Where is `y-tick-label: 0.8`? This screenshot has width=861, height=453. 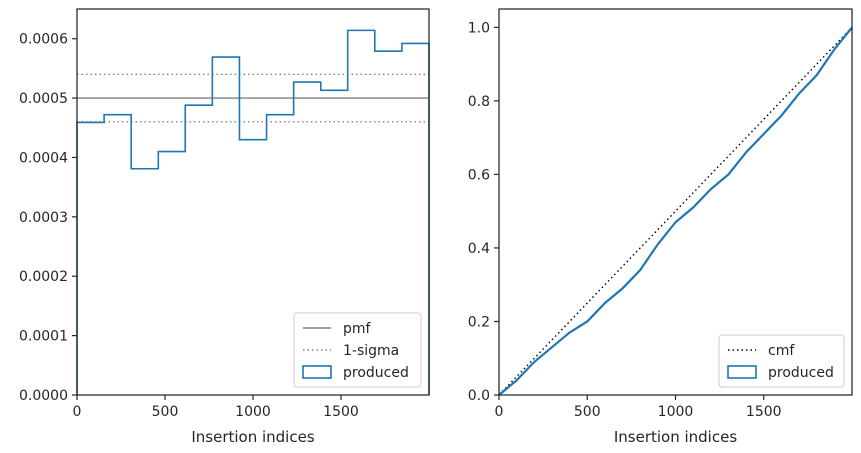 y-tick-label: 0.8 is located at coordinates (479, 102).